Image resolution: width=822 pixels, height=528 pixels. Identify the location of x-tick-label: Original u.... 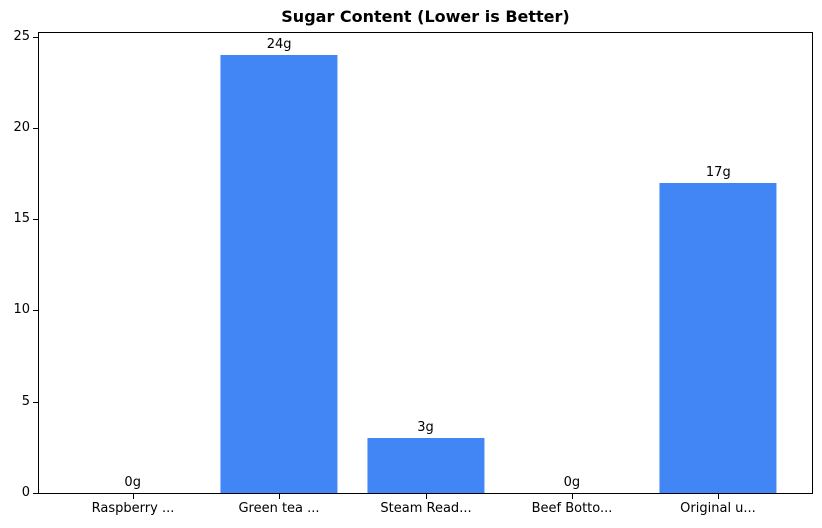
(718, 508).